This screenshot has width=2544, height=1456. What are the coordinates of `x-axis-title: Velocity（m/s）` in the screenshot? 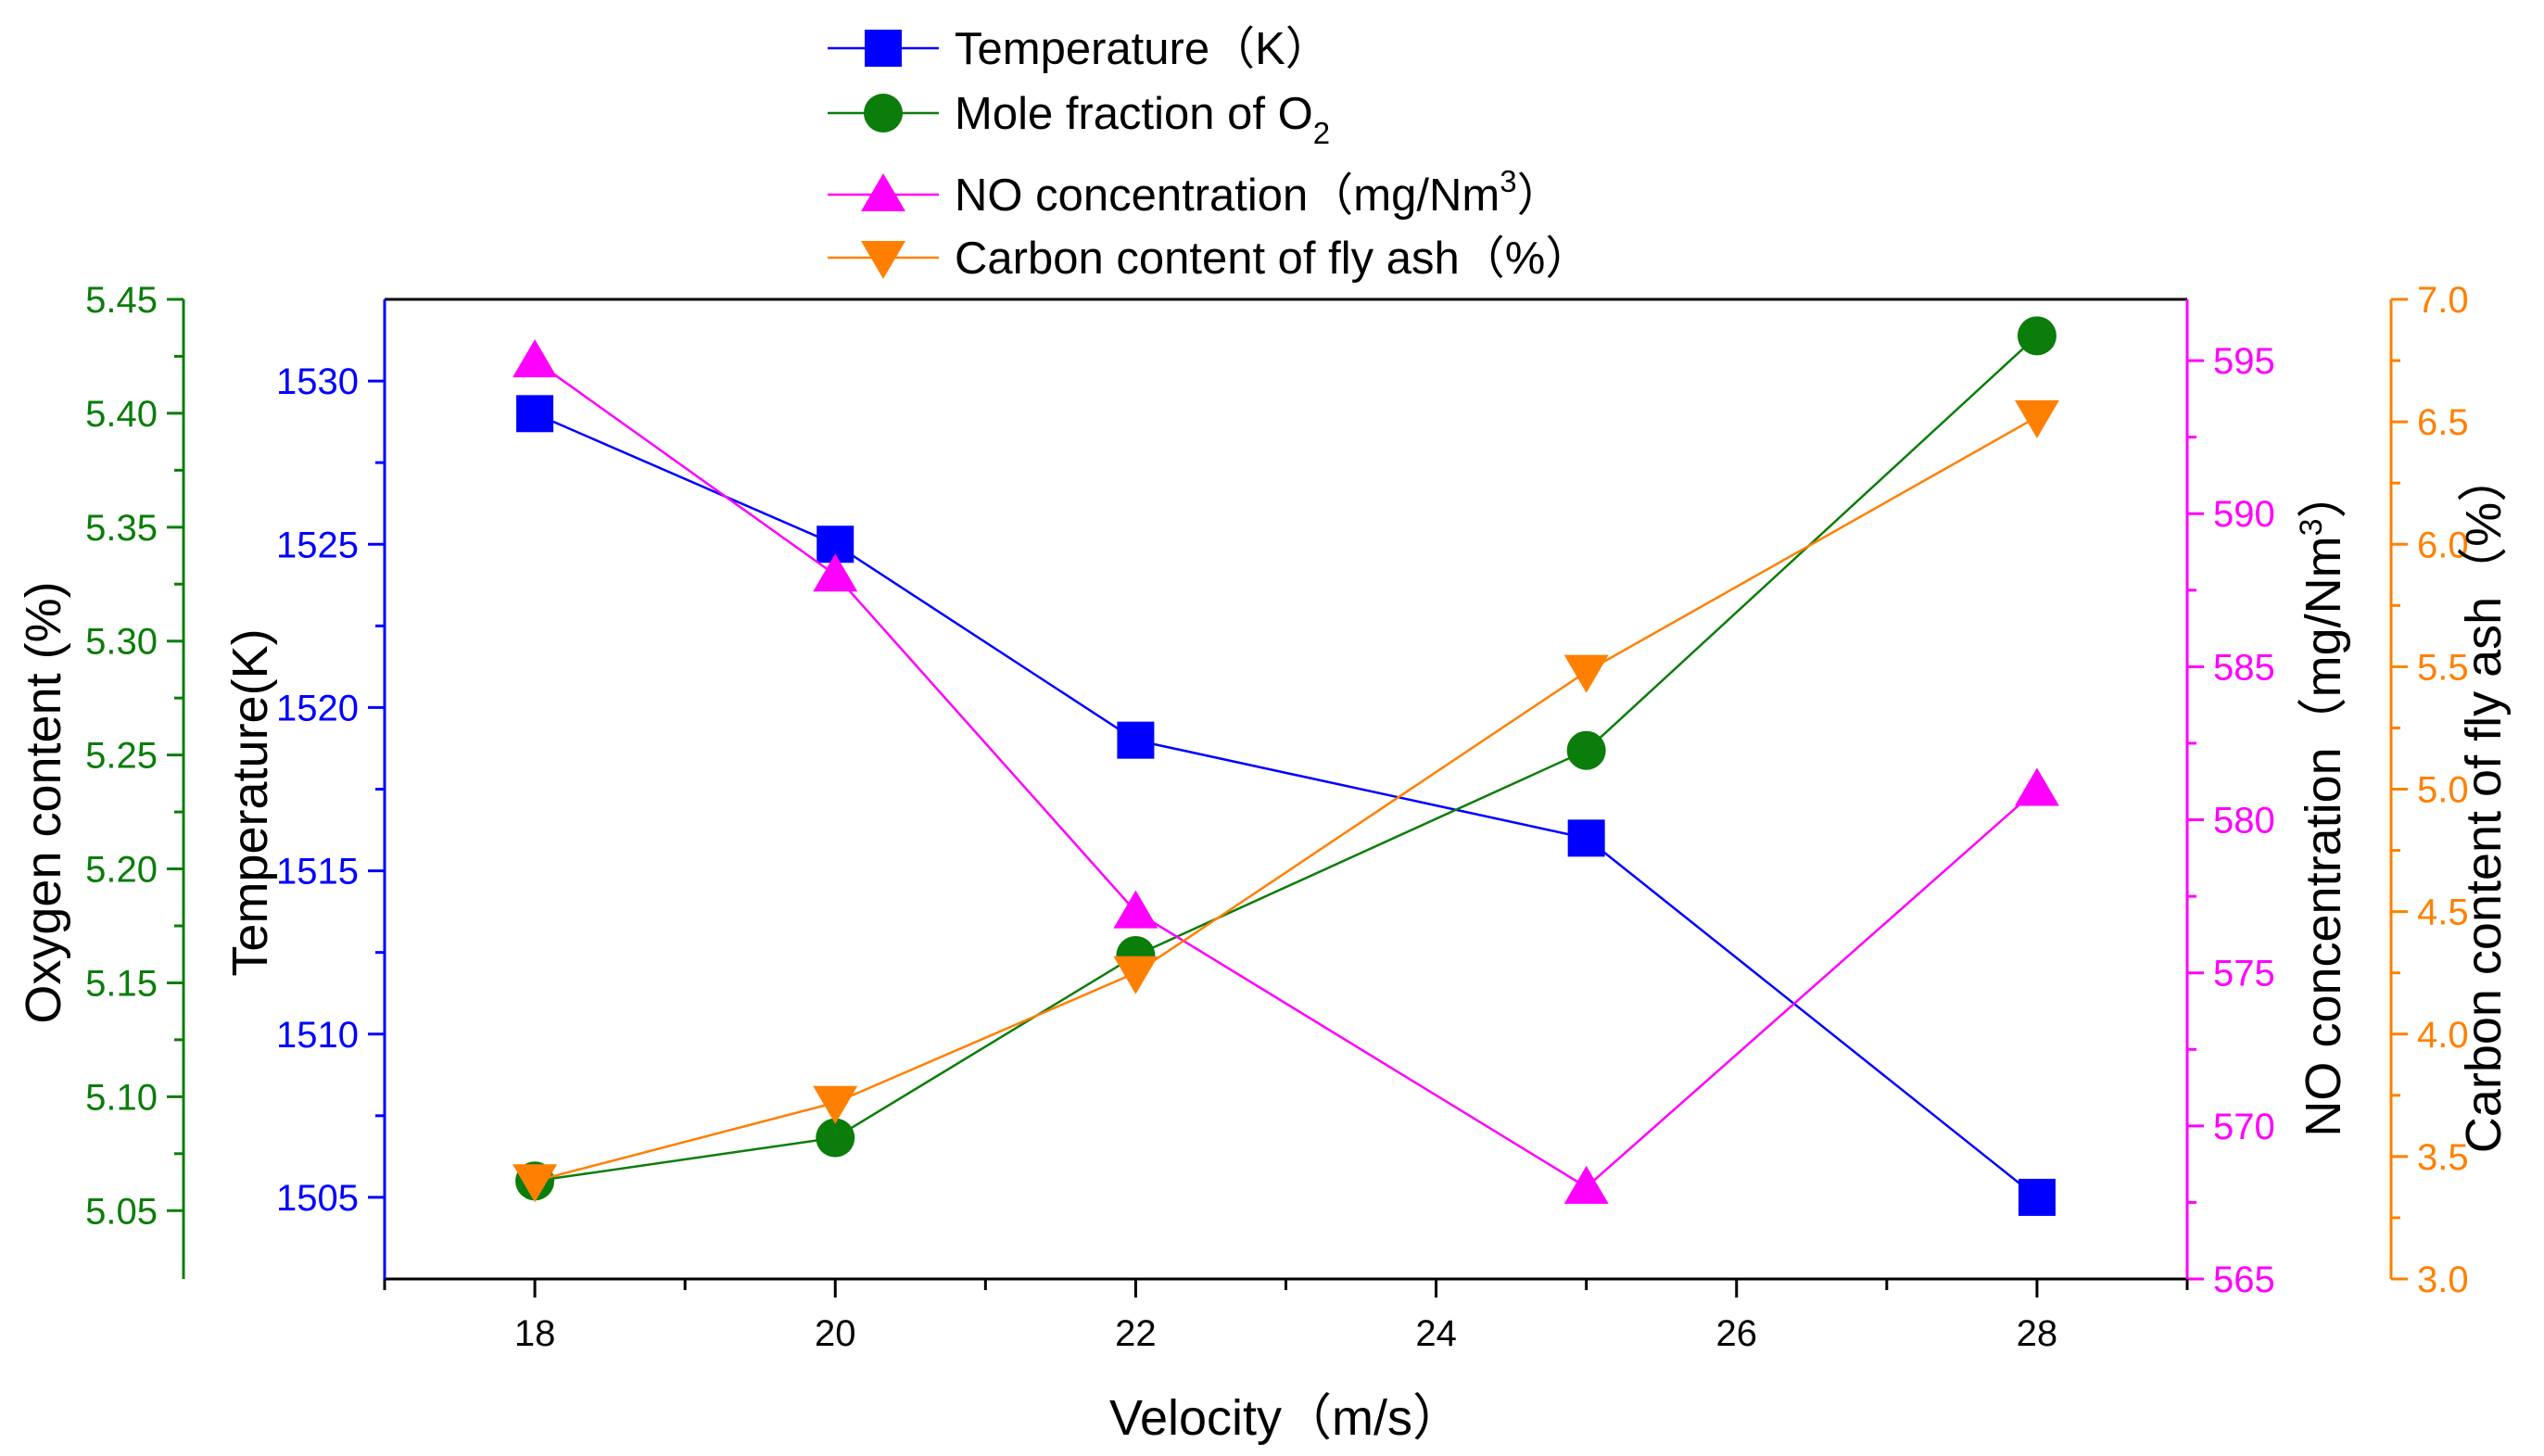 It's located at (1285, 1418).